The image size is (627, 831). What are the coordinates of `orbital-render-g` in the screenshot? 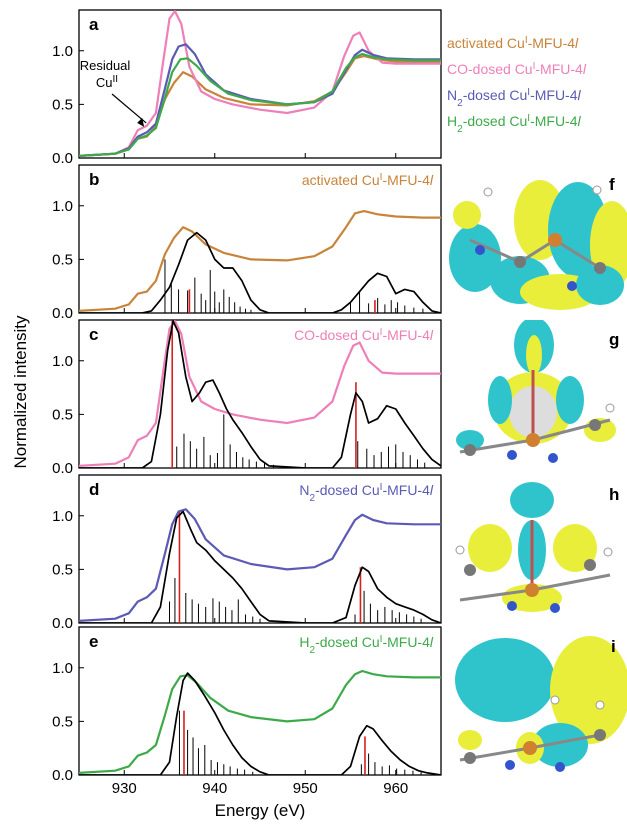 It's located at (537, 394).